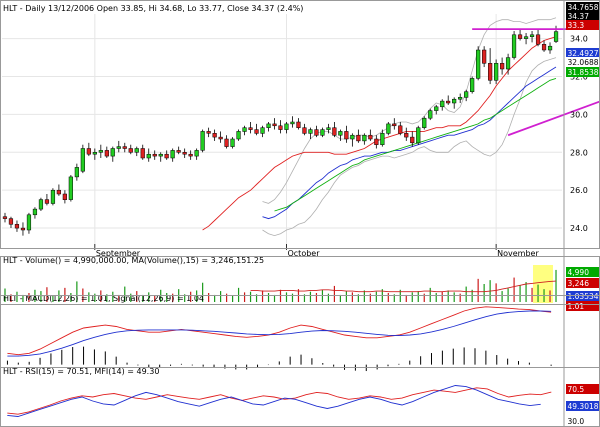 The image size is (600, 427). Describe the element at coordinates (579, 134) in the screenshot. I see `price-y-ticks: 24.0 26.0 28.0 30.0 32.0 34.0` at that location.